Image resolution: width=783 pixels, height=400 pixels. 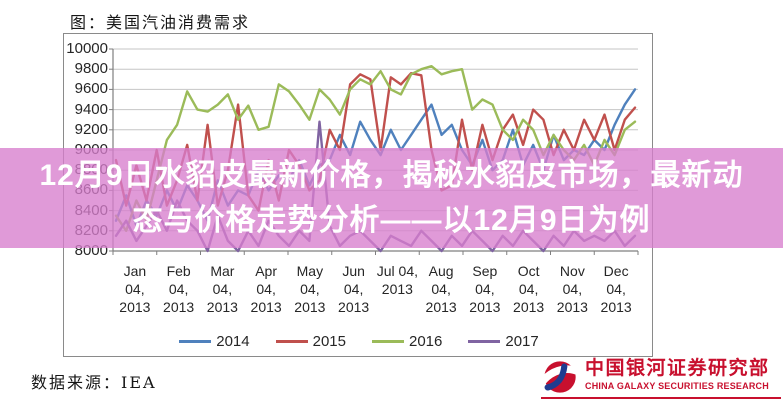 I want to click on legend-label: 2017, so click(x=522, y=341).